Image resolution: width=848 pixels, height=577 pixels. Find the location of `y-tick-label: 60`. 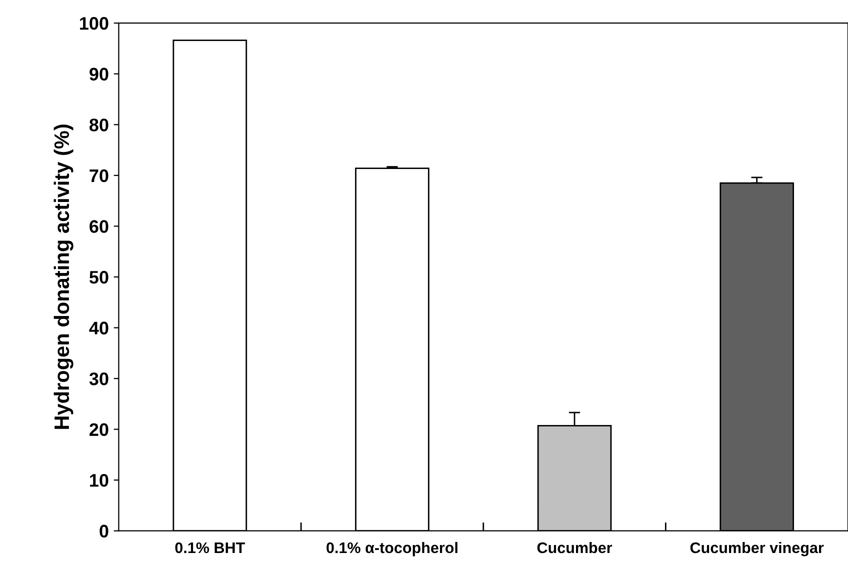

y-tick-label: 60 is located at coordinates (99, 226).